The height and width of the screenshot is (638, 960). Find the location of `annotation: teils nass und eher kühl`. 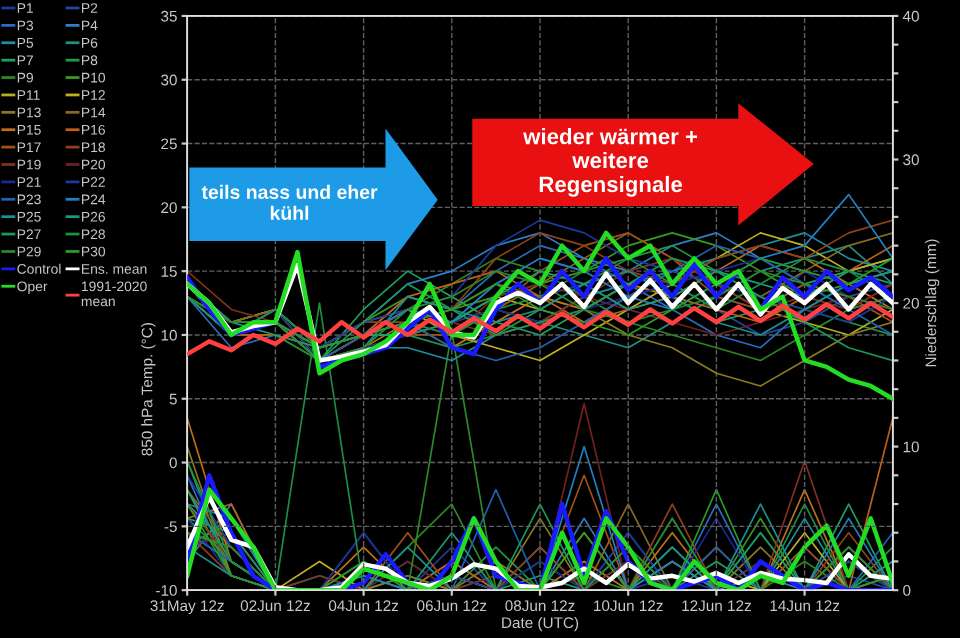

annotation: teils nass und eher kühl is located at coordinates (289, 202).